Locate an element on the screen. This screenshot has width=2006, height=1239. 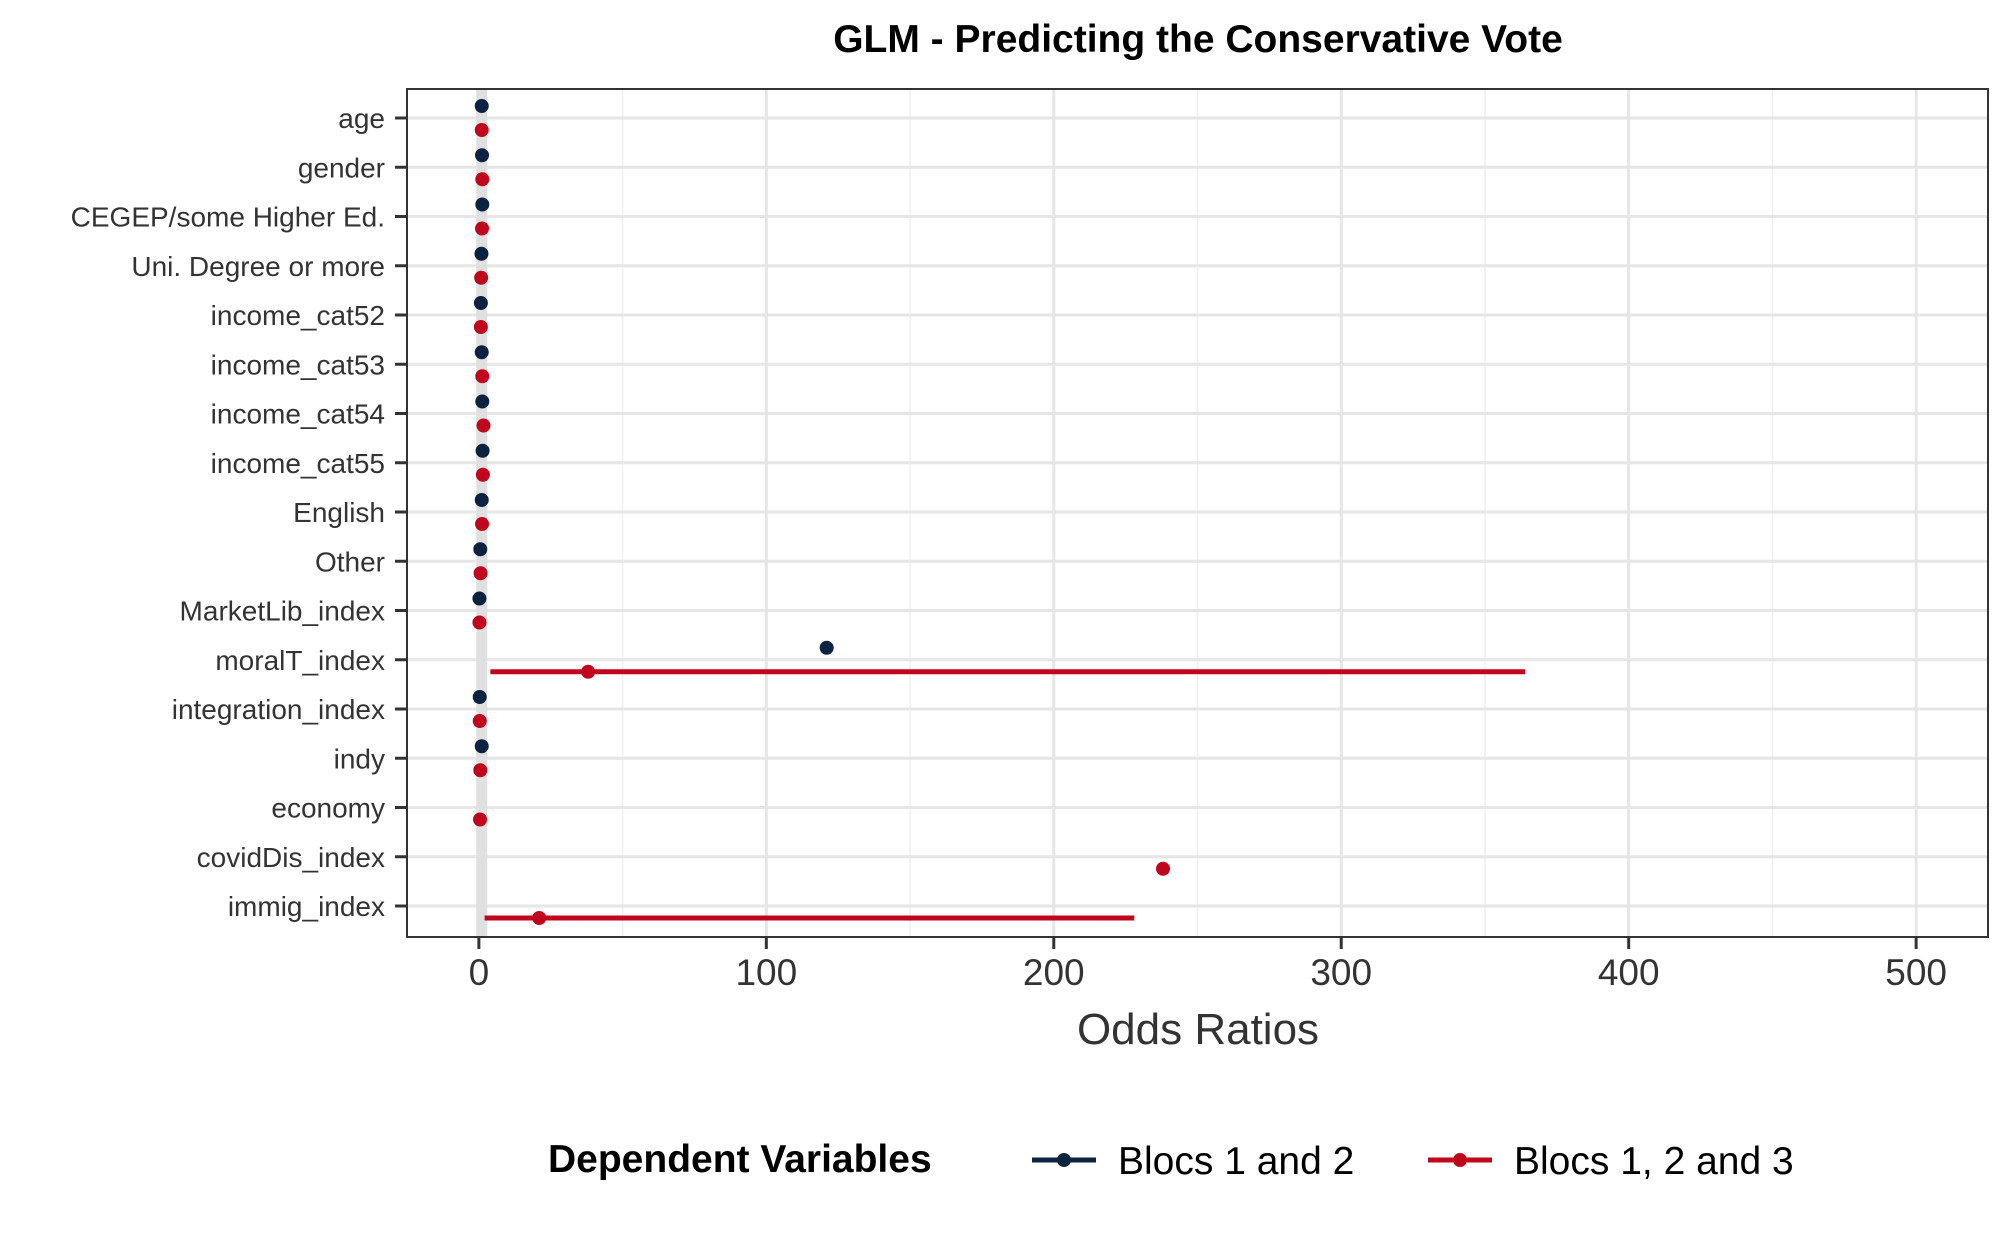
y-tick-label: economy is located at coordinates (328, 808).